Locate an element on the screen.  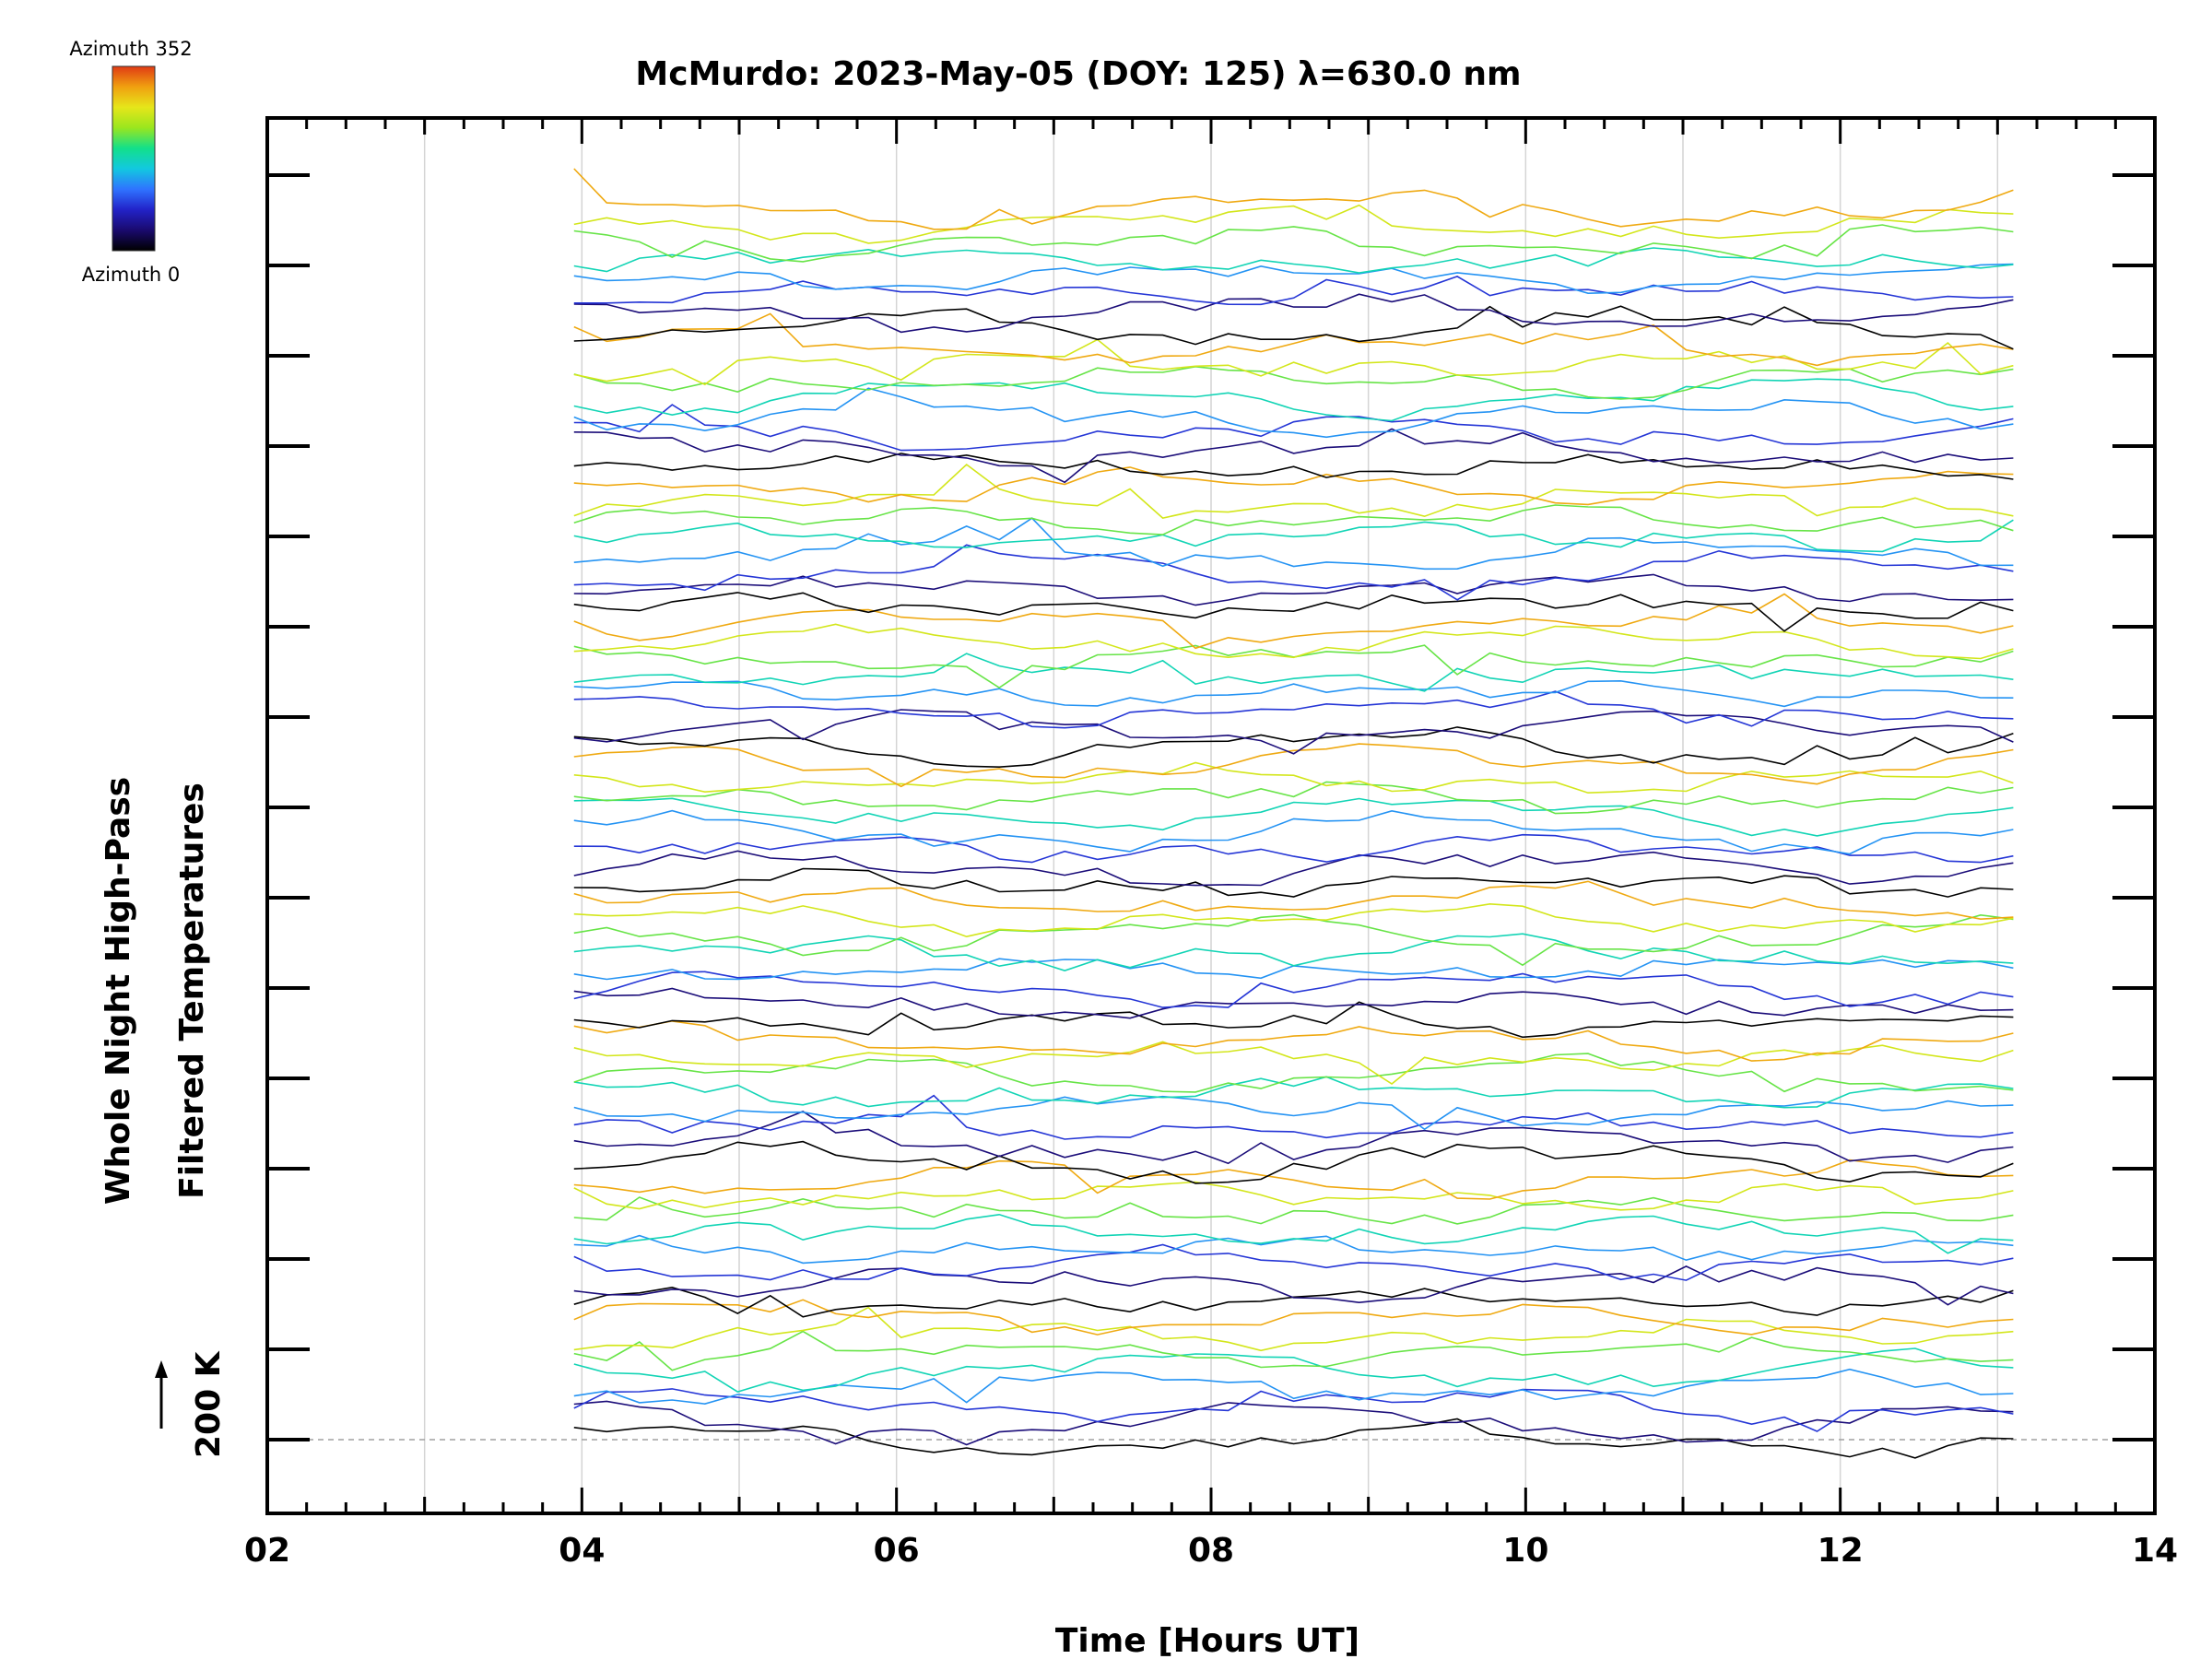
y-axis-label-line-2: Filtered Temperatures is located at coordinates (192, 990).